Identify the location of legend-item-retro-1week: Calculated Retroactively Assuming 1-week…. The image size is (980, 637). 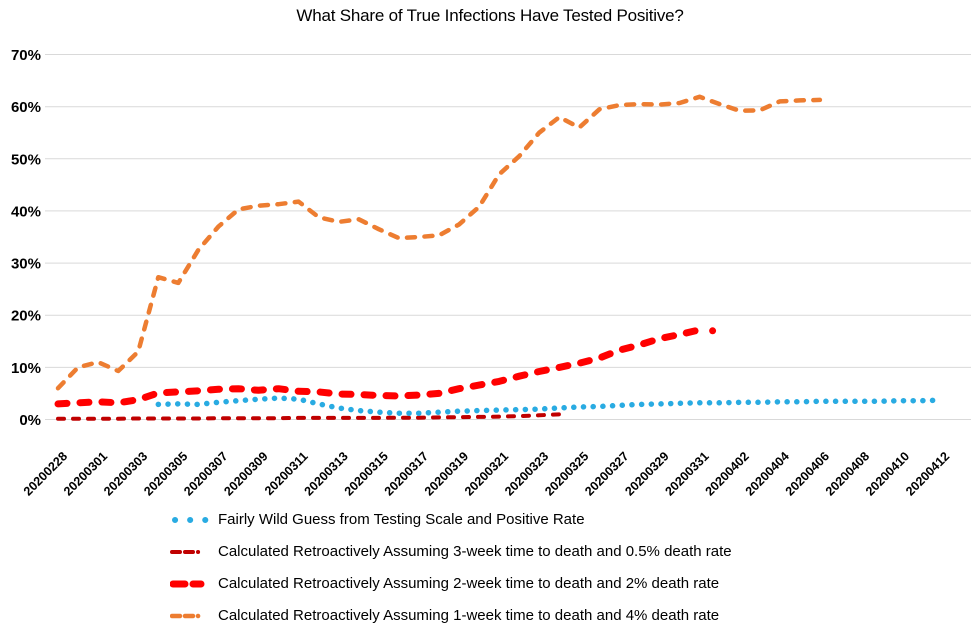
(451, 615).